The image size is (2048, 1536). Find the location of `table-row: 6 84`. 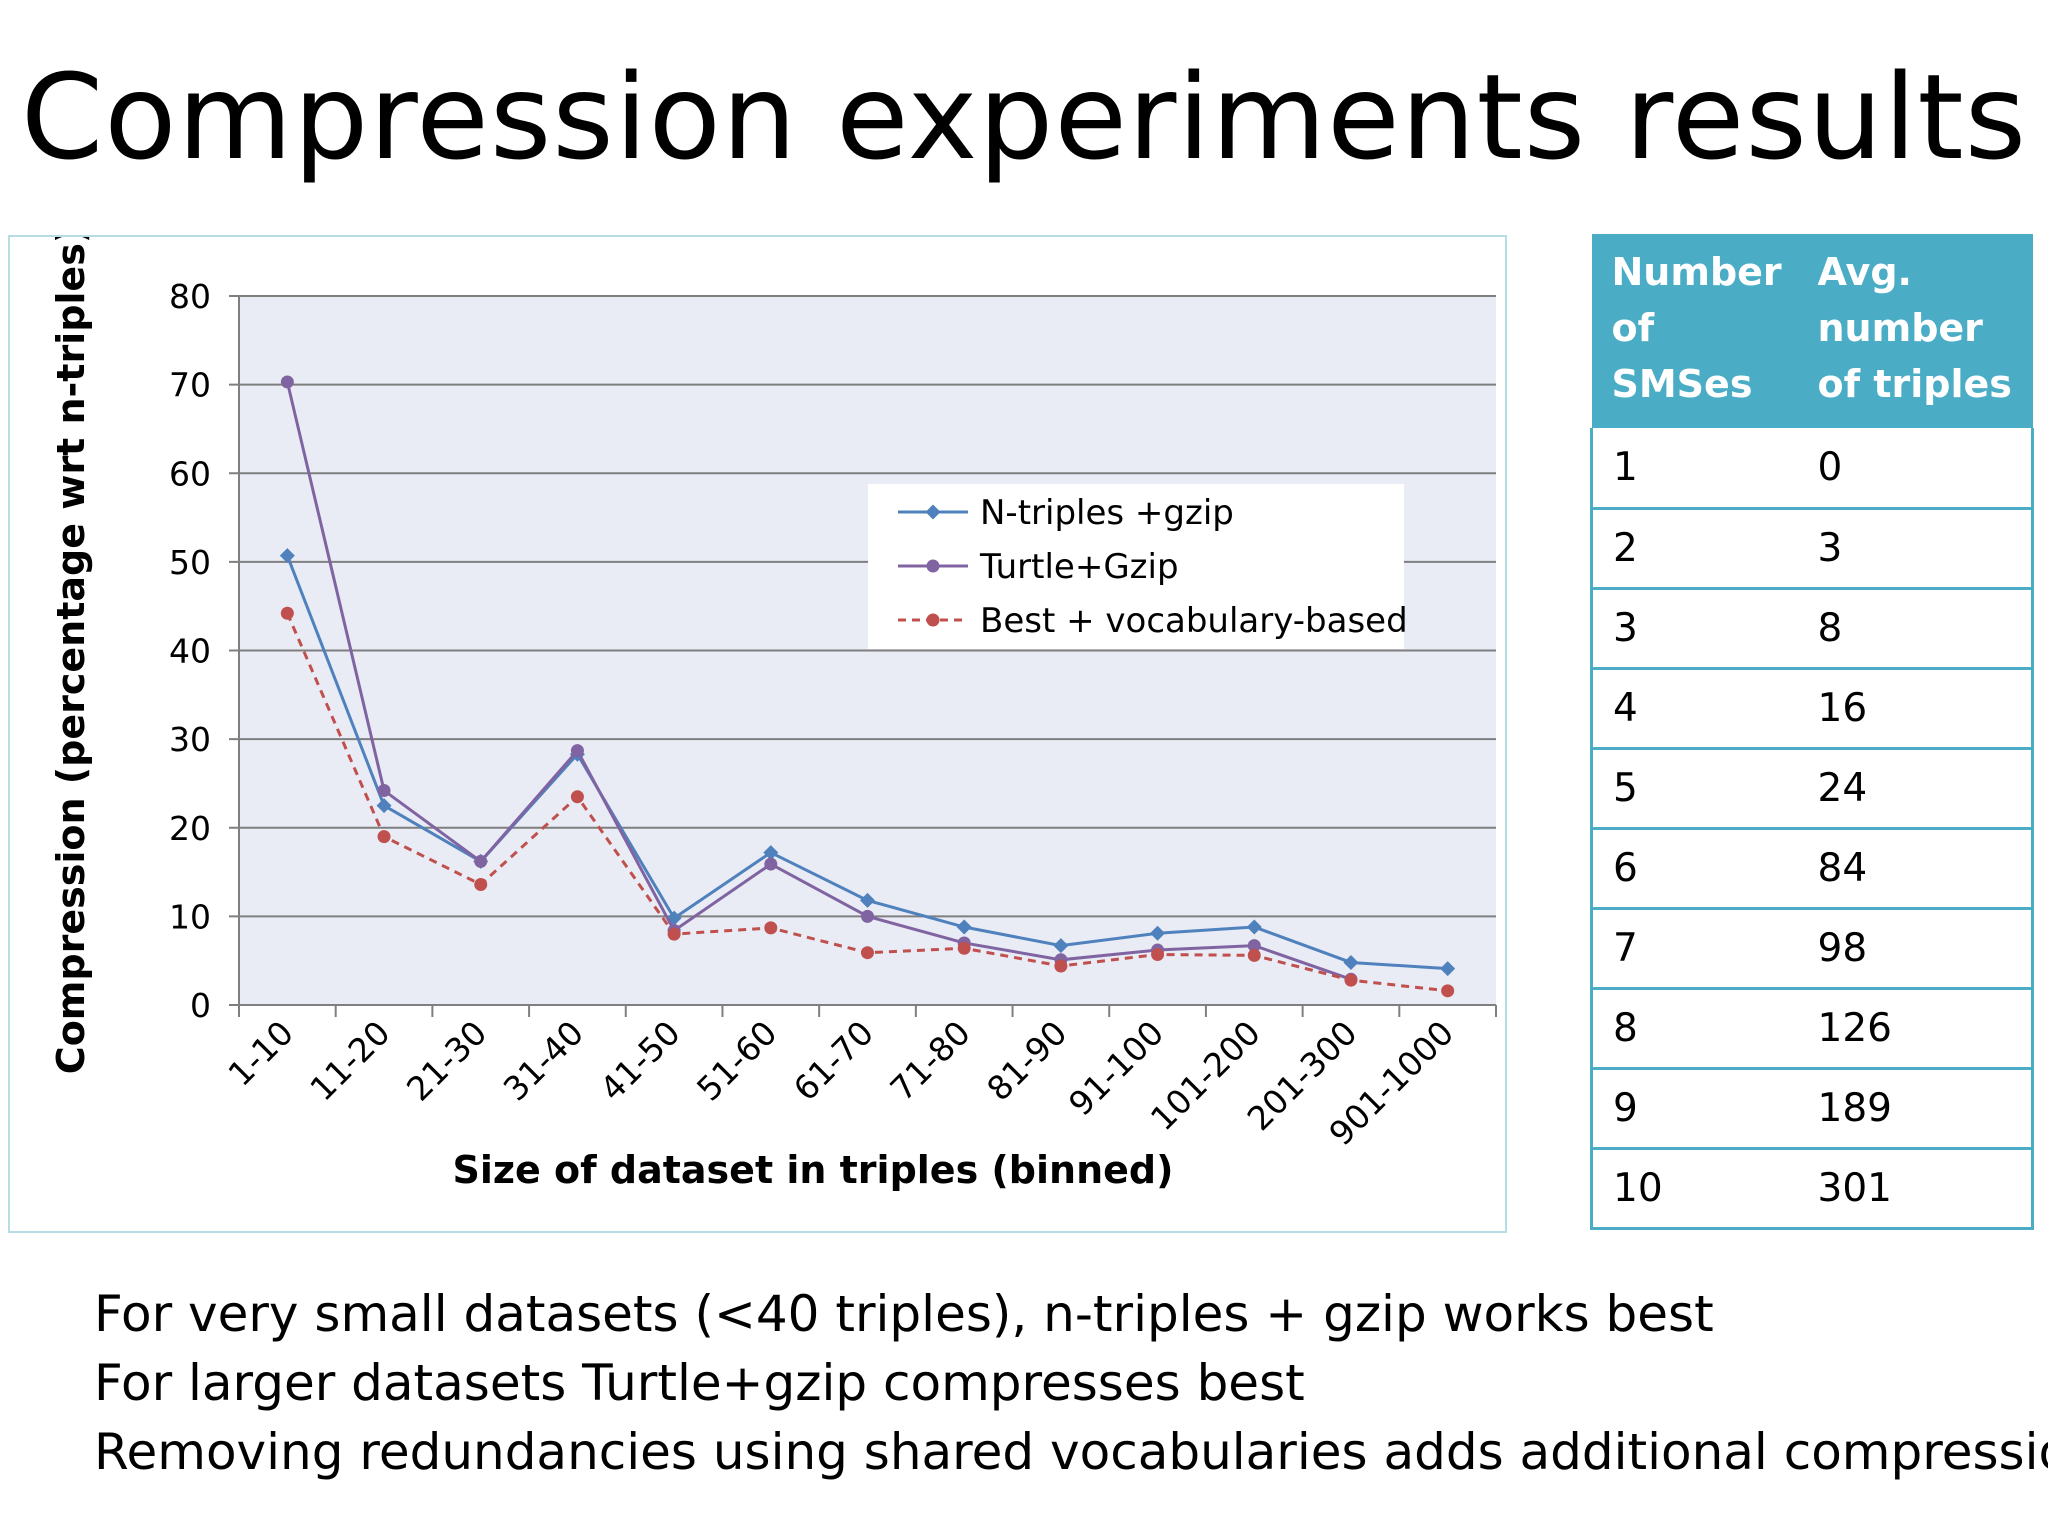

table-row: 6 84 is located at coordinates (1812, 869).